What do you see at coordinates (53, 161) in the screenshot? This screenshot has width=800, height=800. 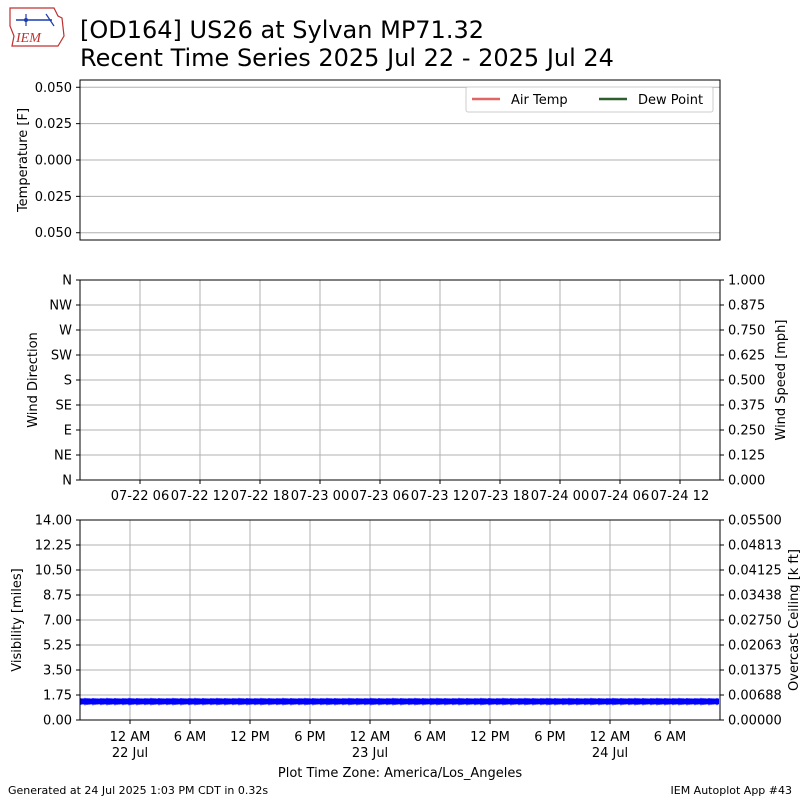 I see `temp-ytick-label: 0.000` at bounding box center [53, 161].